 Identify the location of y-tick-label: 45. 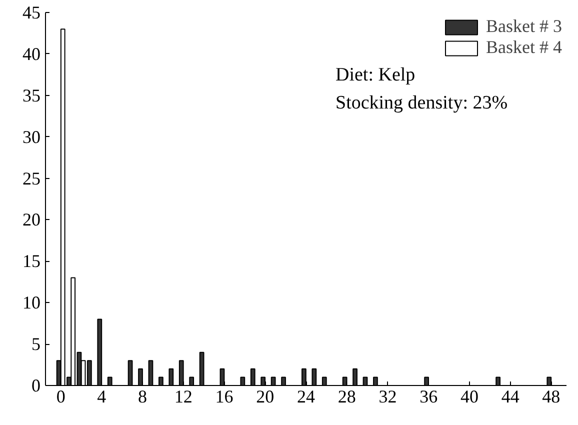
(31, 12).